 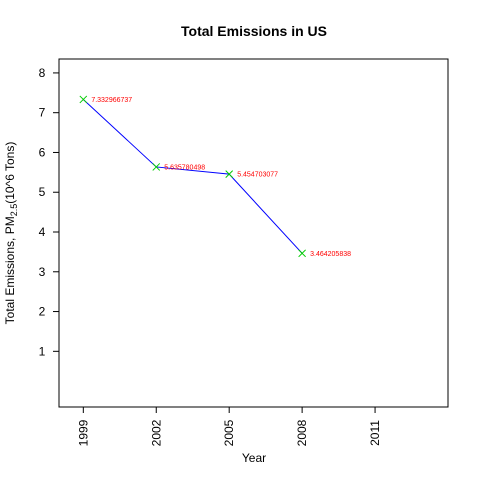 I want to click on x-tick-label: 2002, so click(x=156, y=432).